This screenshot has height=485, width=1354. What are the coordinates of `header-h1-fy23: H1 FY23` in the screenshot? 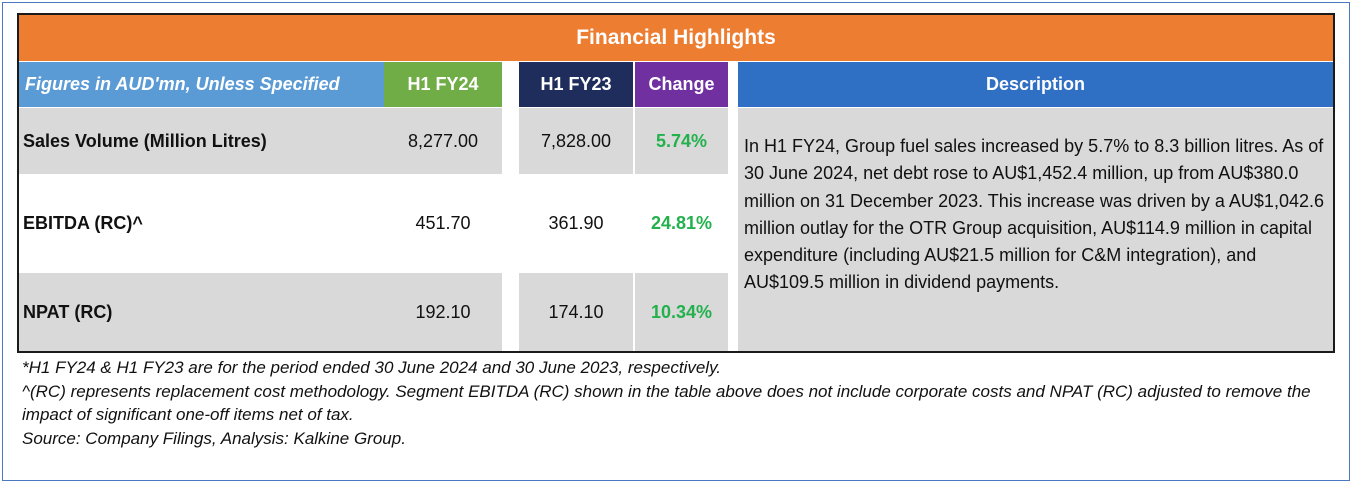 It's located at (576, 84).